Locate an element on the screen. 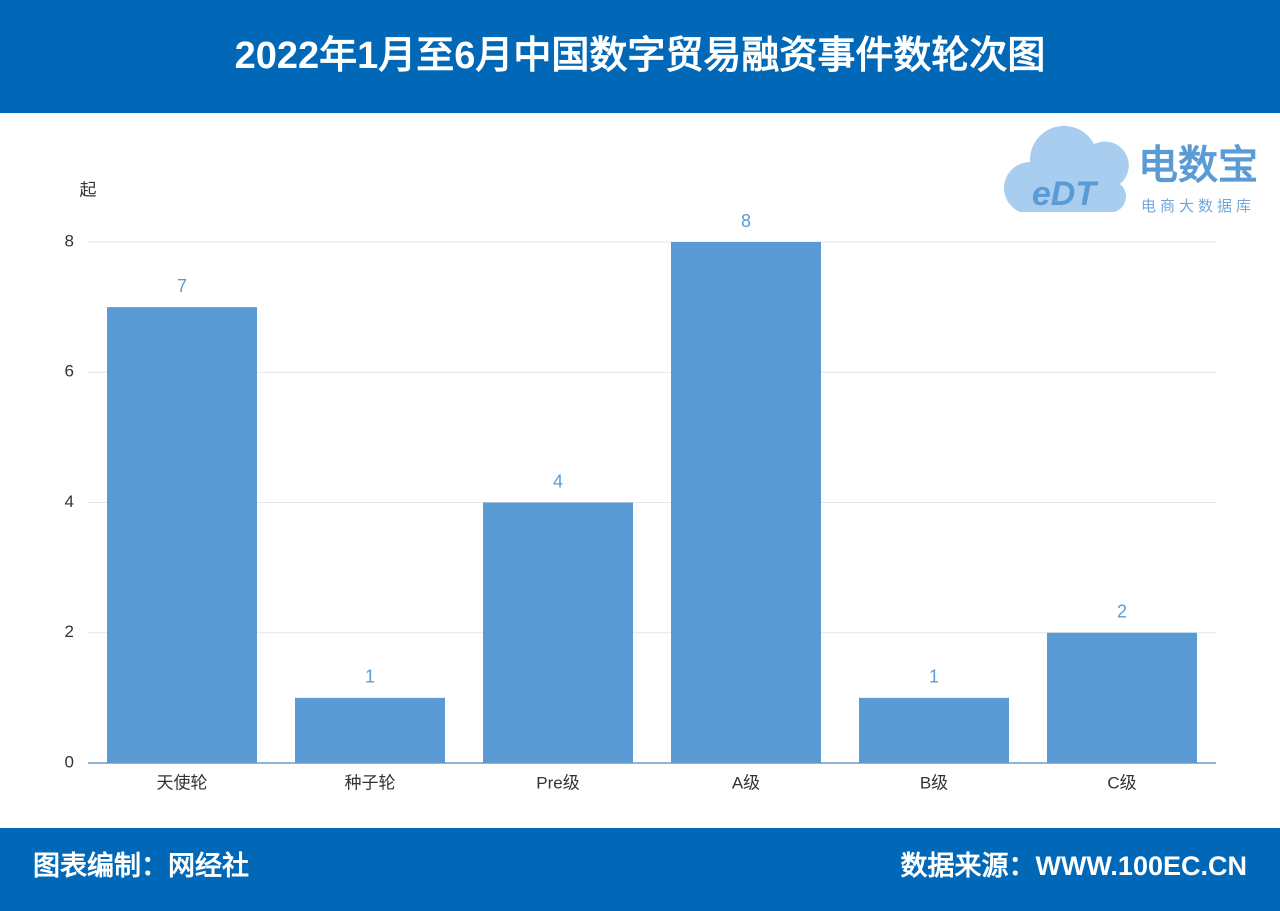 Image resolution: width=1280 pixels, height=911 pixels. y-tick-label: 8 is located at coordinates (69, 240).